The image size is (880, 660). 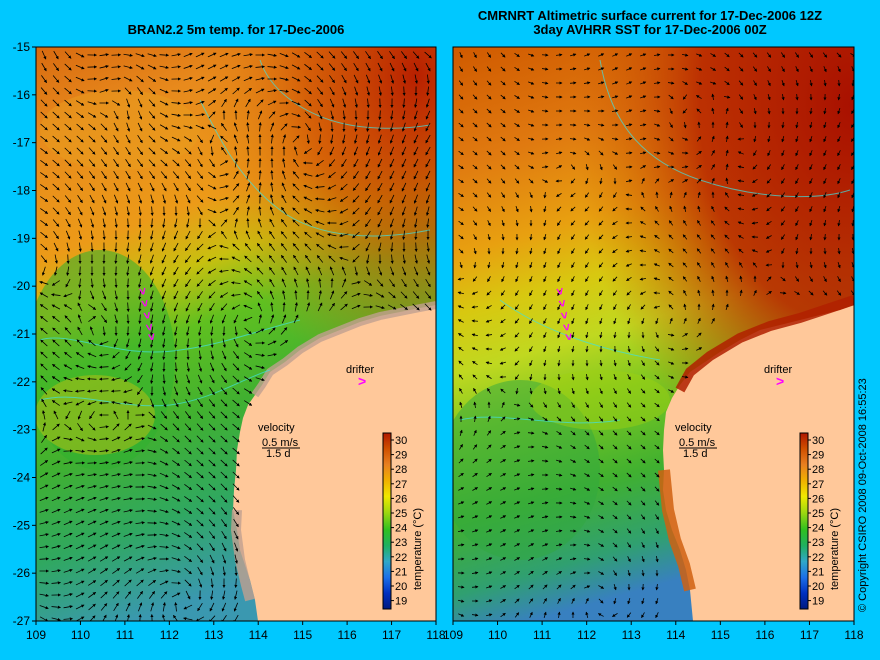 I want to click on y-tick-label: -24, so click(x=22, y=478).